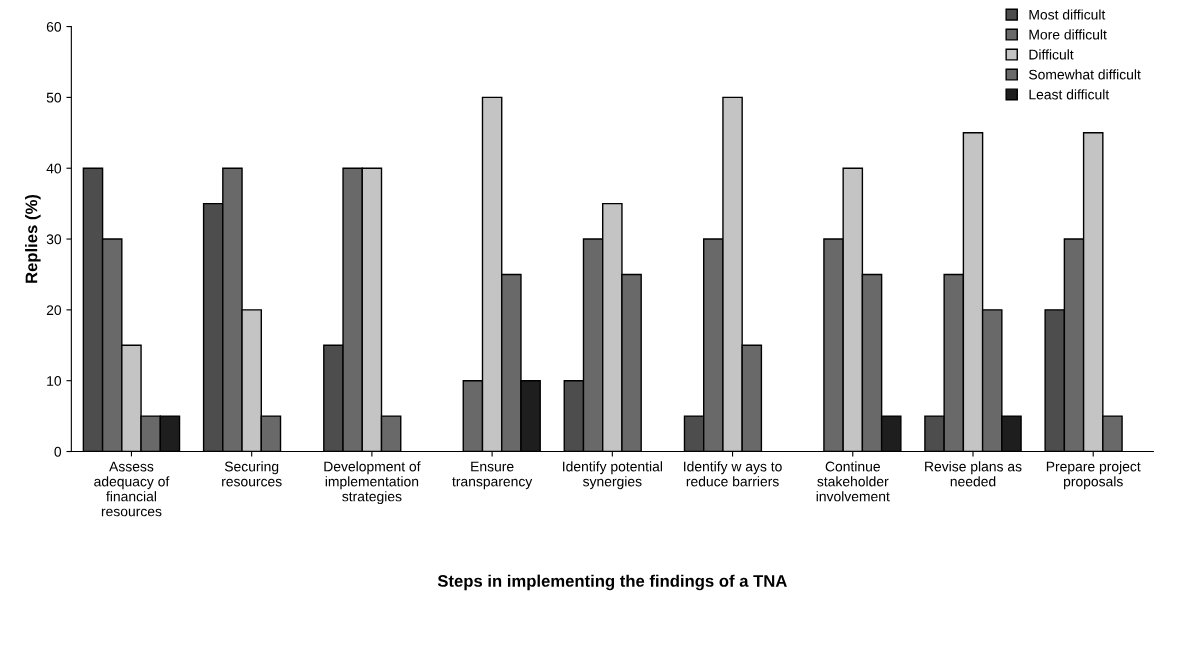 The width and height of the screenshot is (1189, 664). I want to click on x-tick-label: Securing resources, so click(252, 474).